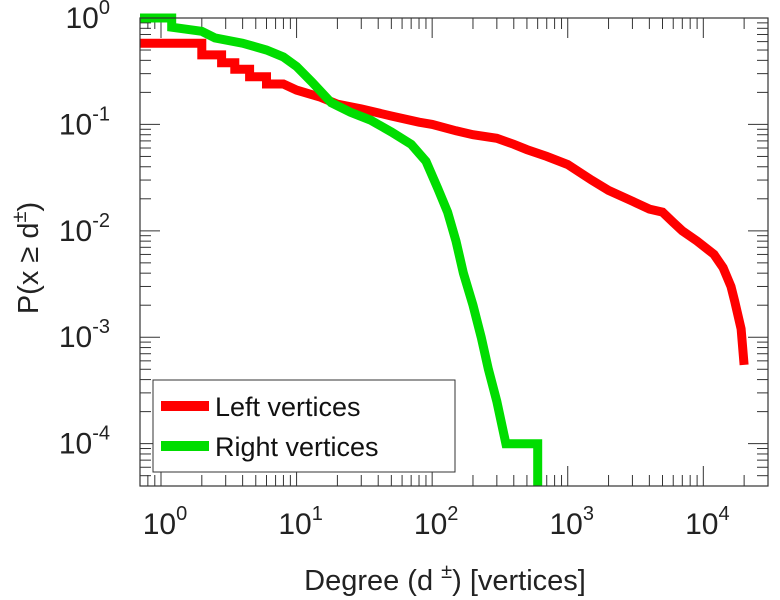  What do you see at coordinates (84, 442) in the screenshot?
I see `y-tick-label: 10⁻⁴` at bounding box center [84, 442].